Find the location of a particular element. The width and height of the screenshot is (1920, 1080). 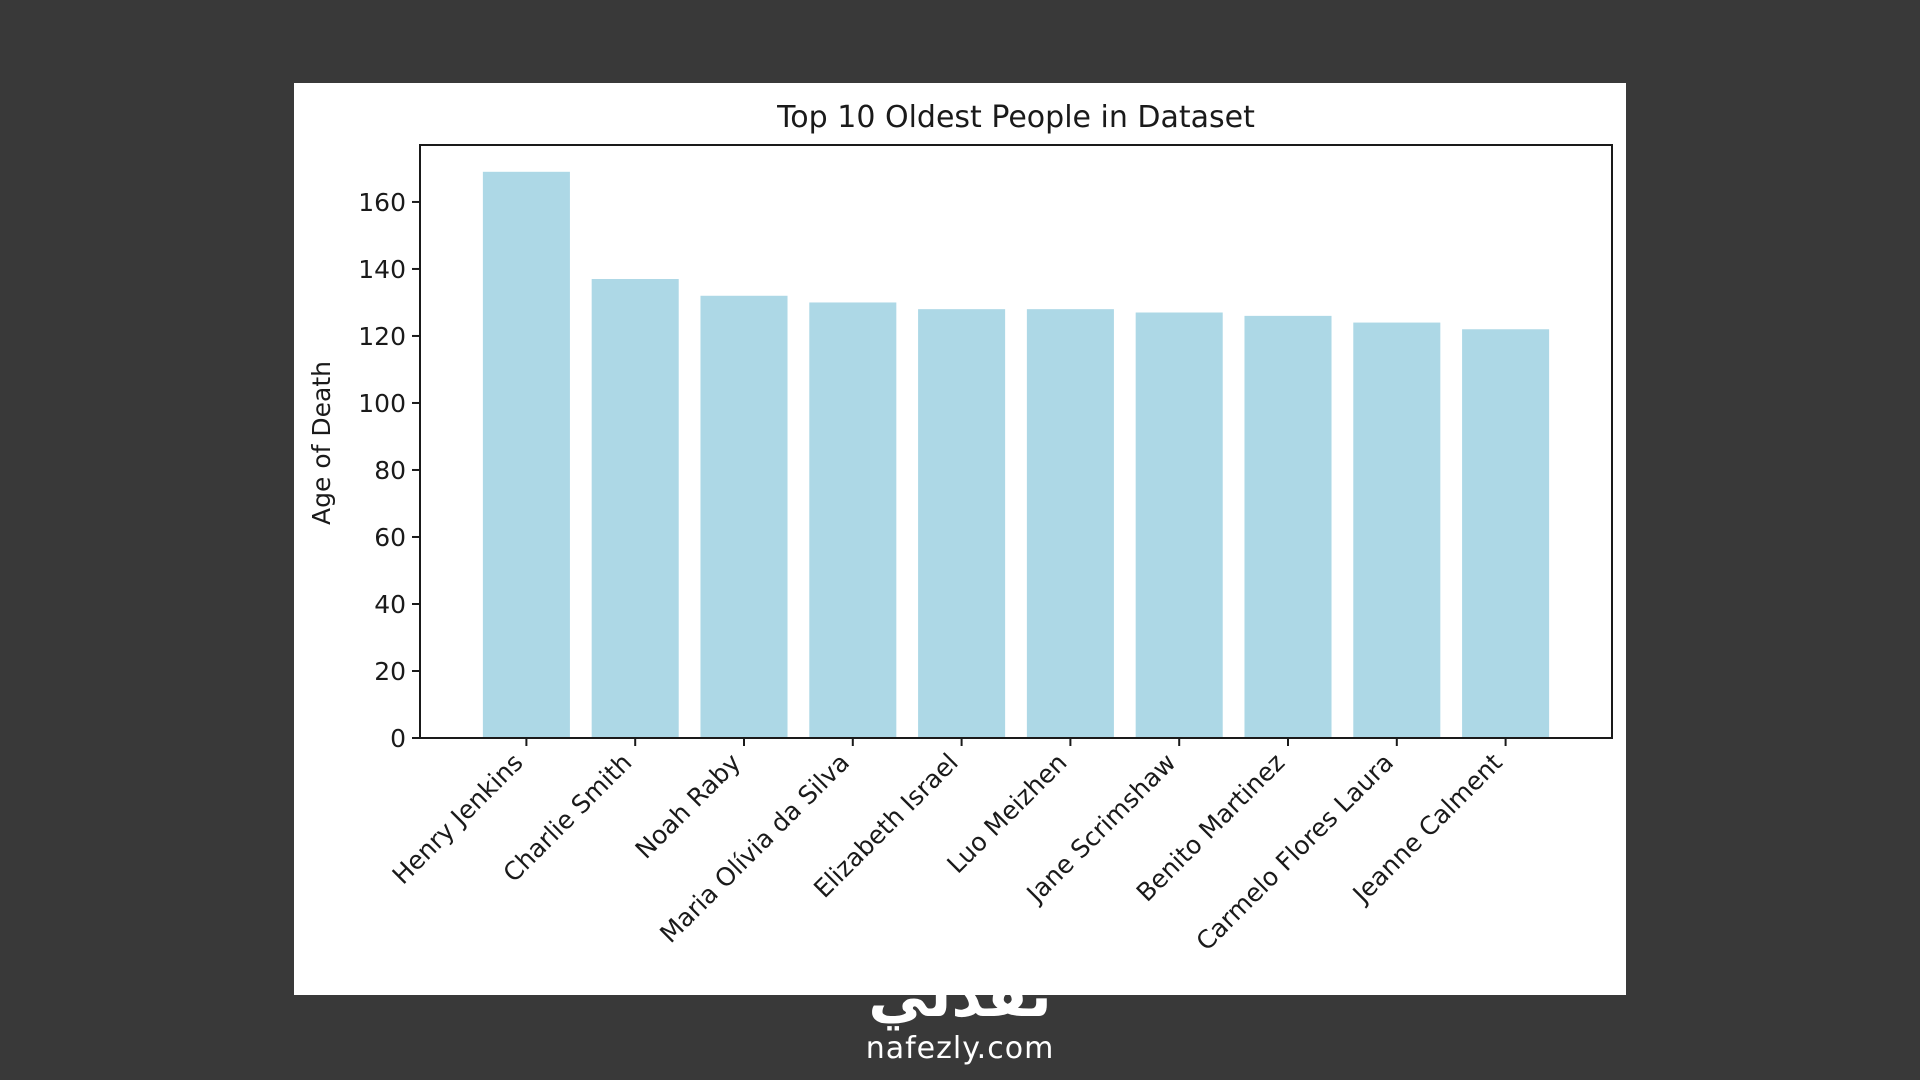

nafezly-logo-text: نفذلي is located at coordinates (960, 996).